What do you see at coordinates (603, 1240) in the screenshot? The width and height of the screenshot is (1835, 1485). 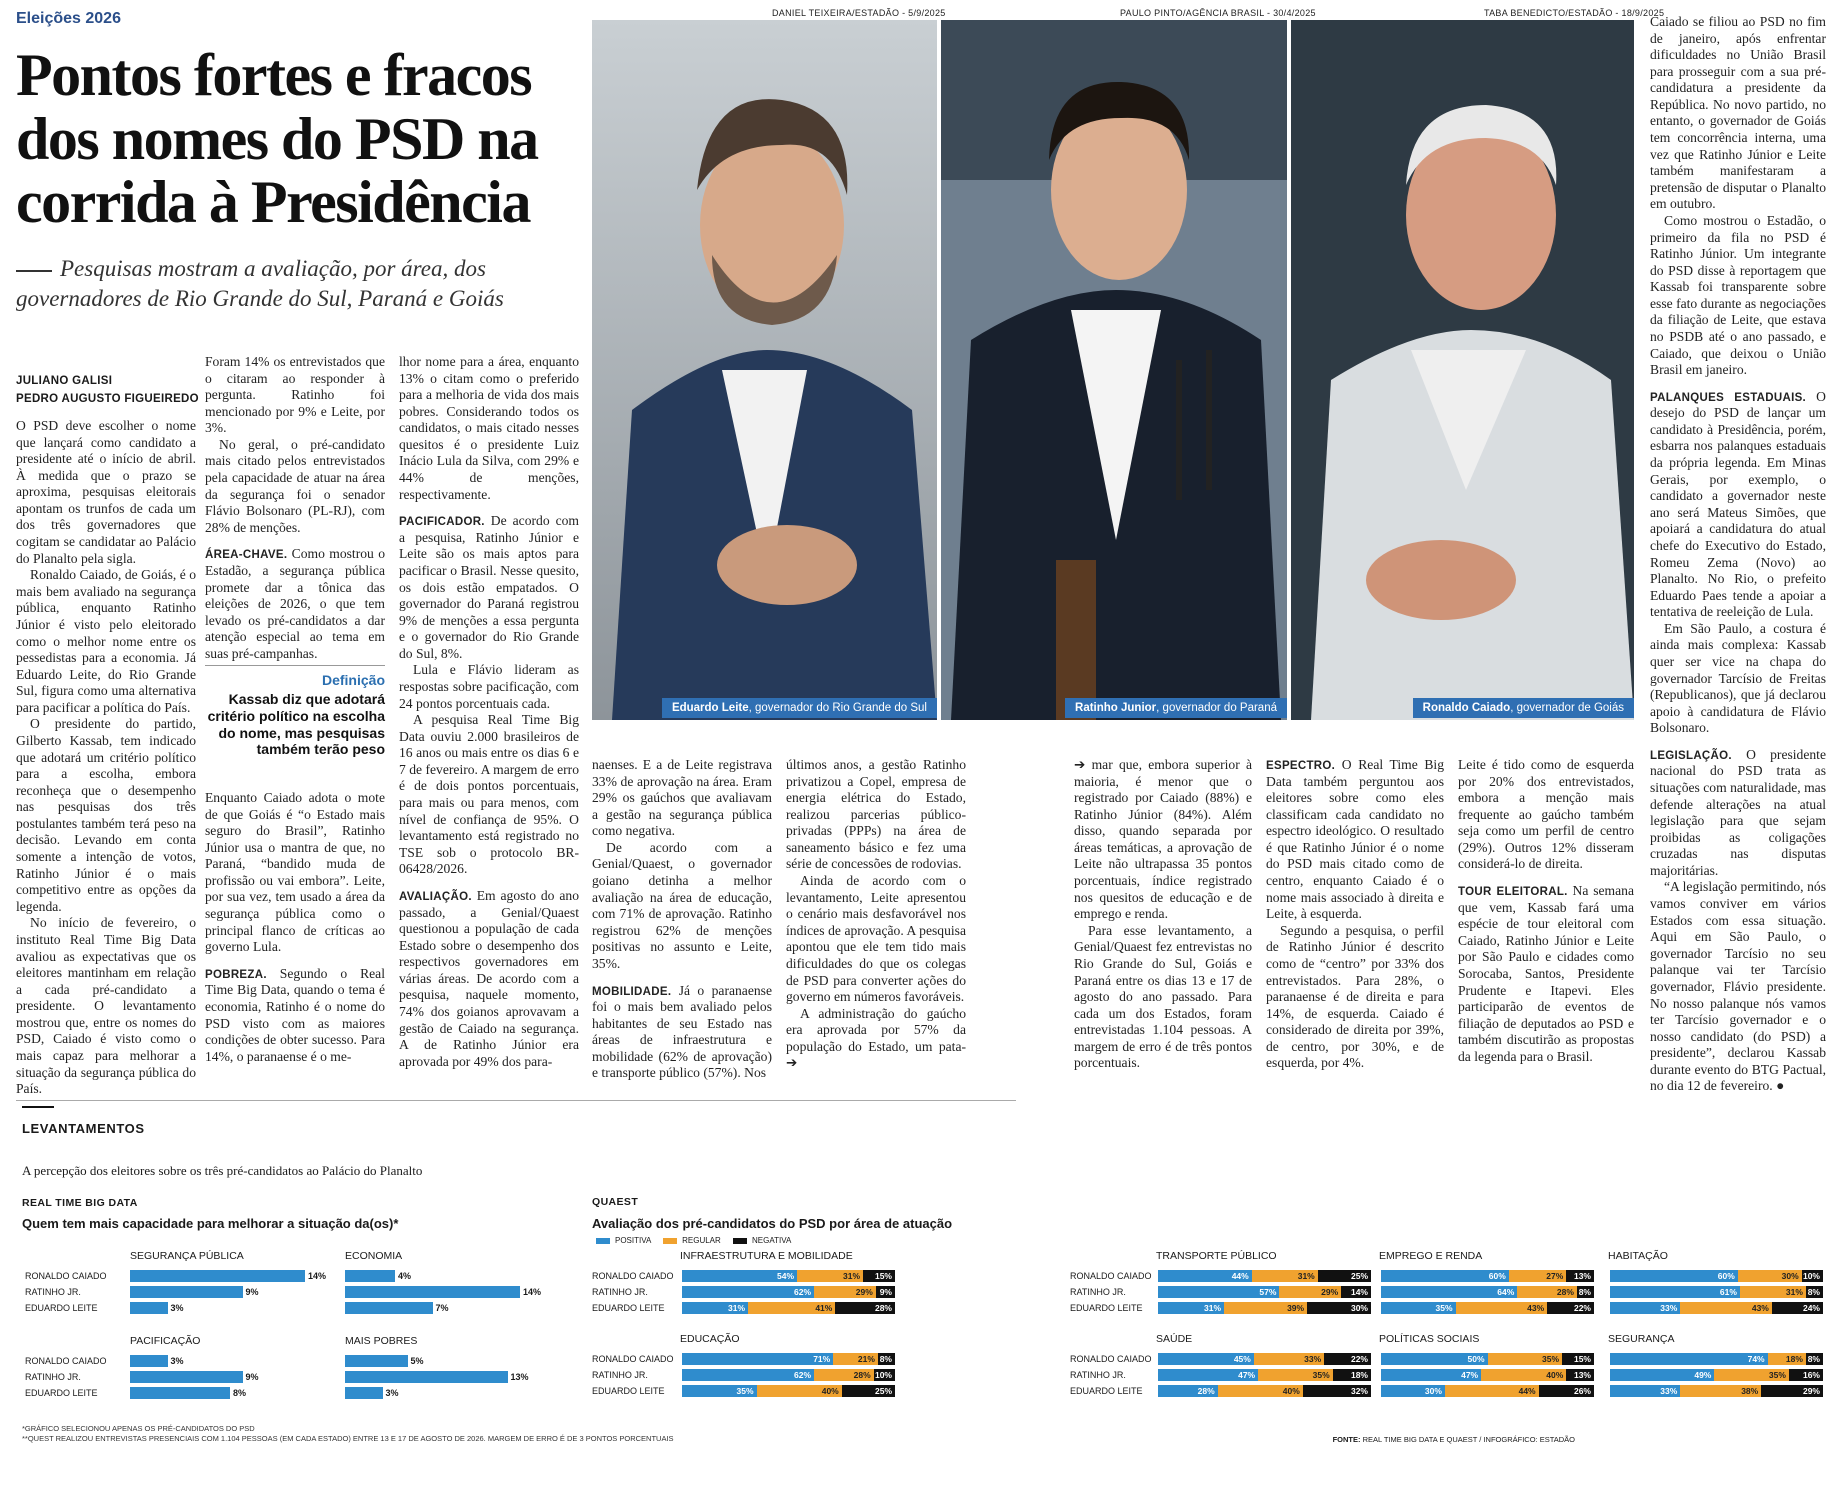 I see `legend-swatch-positiva` at bounding box center [603, 1240].